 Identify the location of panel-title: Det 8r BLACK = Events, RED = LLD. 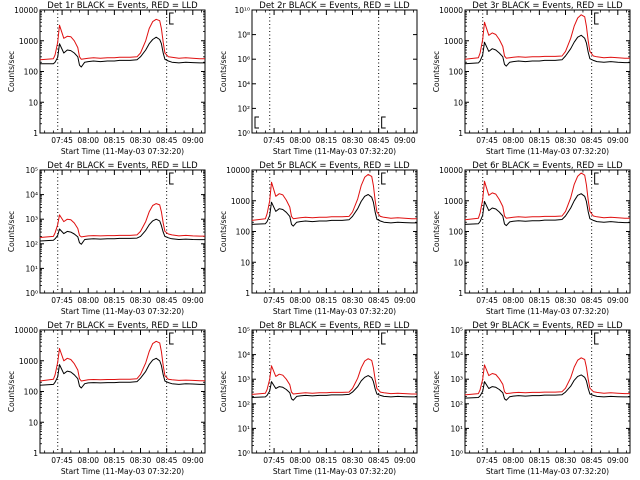
(334, 326).